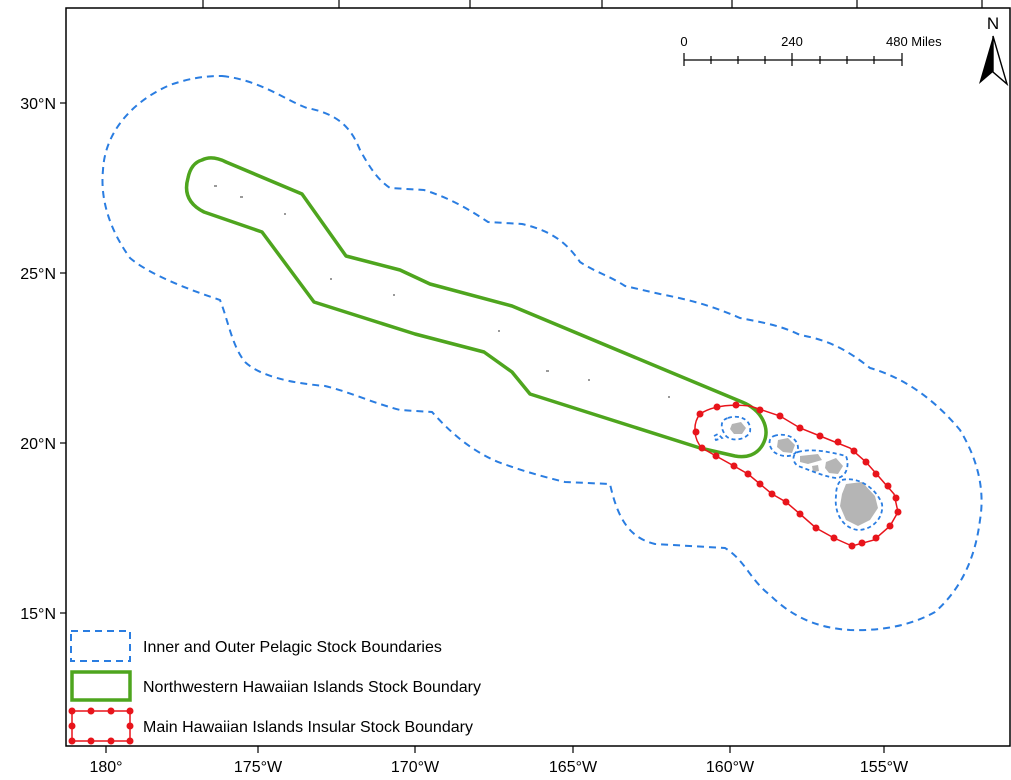 The image size is (1011, 780). Describe the element at coordinates (786, 445) in the screenshot. I see `island-oahu` at that location.